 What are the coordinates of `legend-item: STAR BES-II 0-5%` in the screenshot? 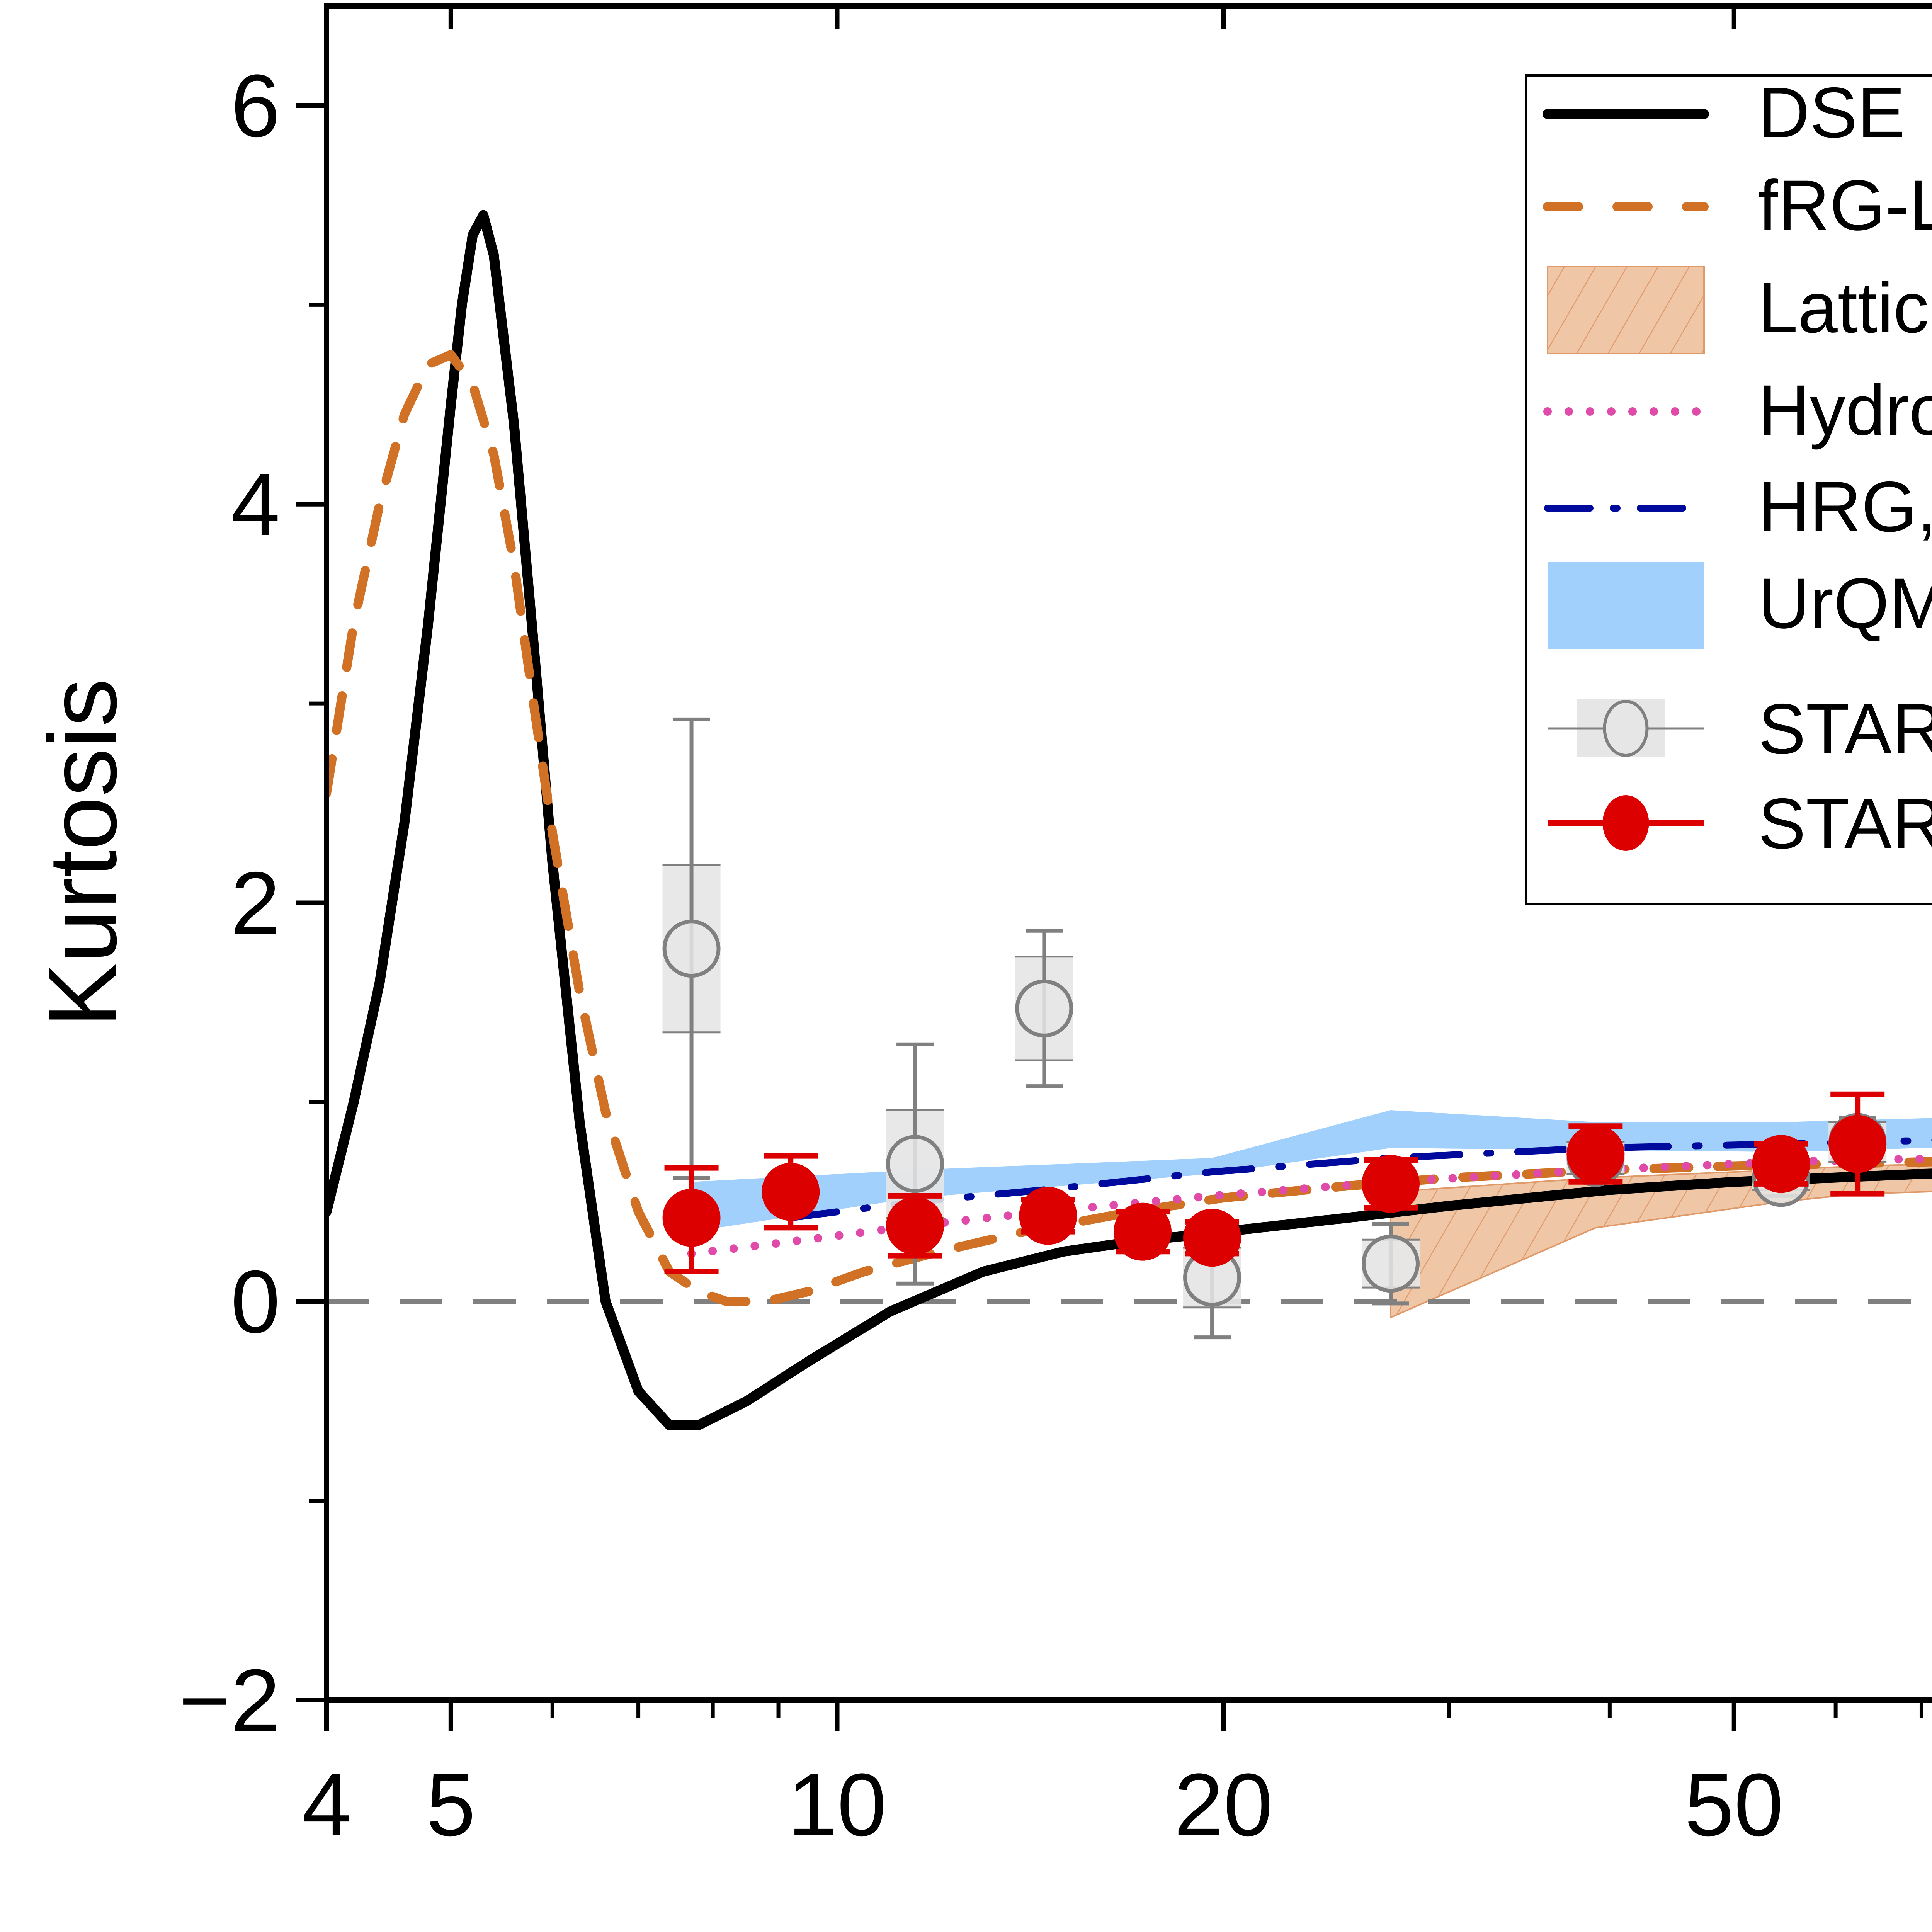 It's located at (1740, 824).